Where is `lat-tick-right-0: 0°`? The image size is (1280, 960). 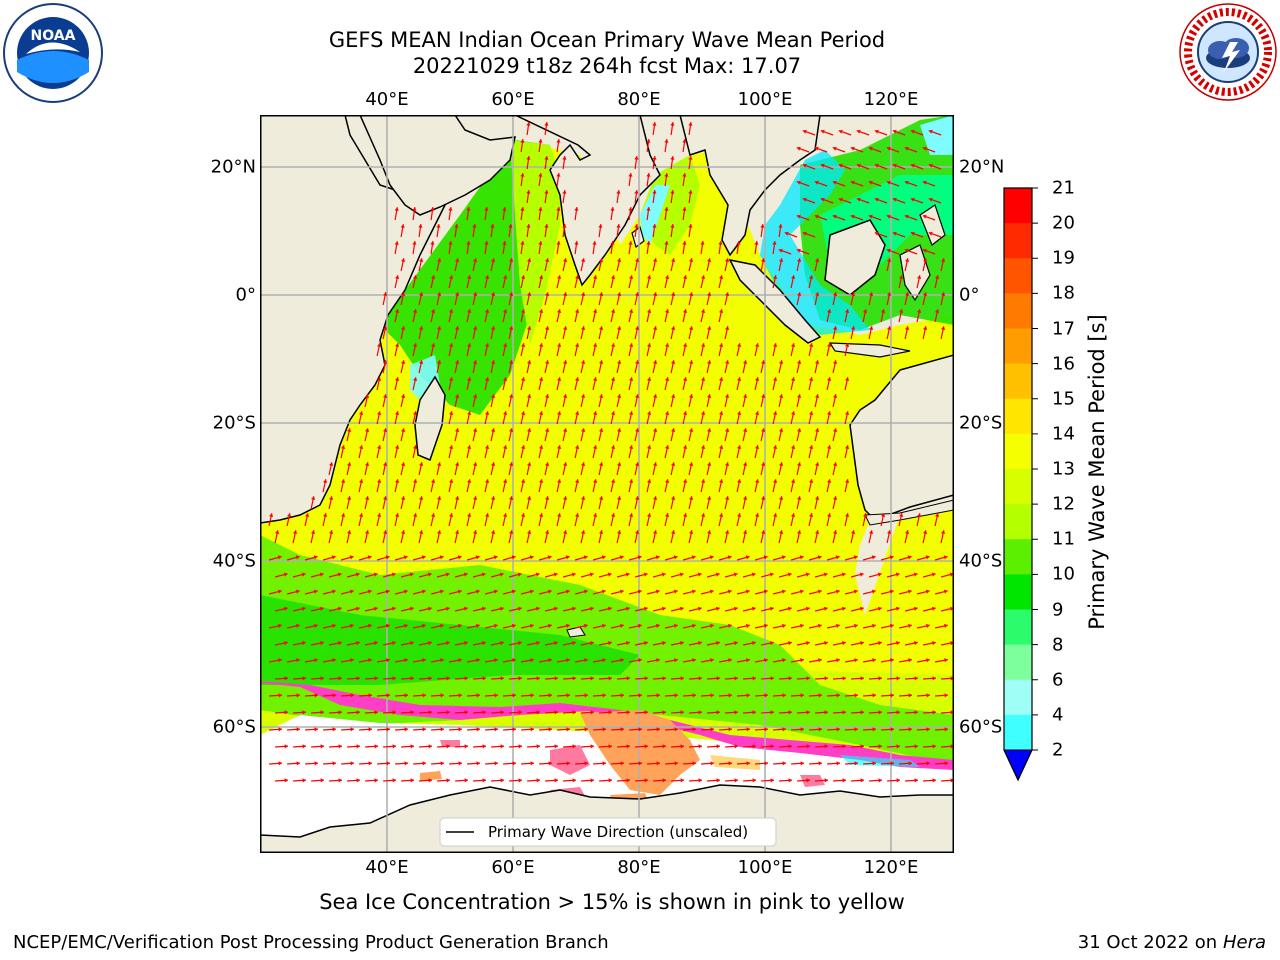 lat-tick-right-0: 0° is located at coordinates (969, 295).